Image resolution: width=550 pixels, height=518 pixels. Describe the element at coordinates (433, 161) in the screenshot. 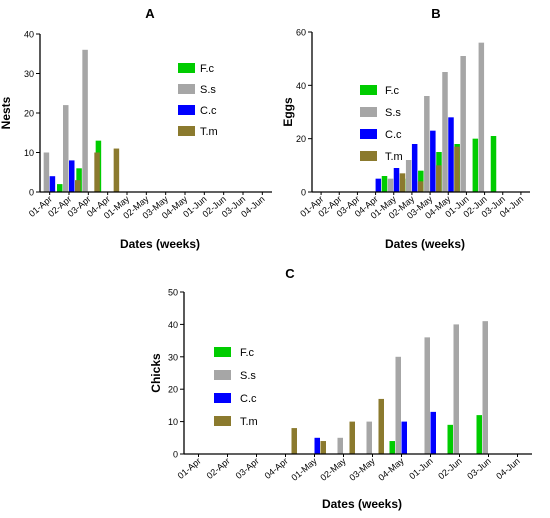

I see `bar-Cc-03-May` at that location.